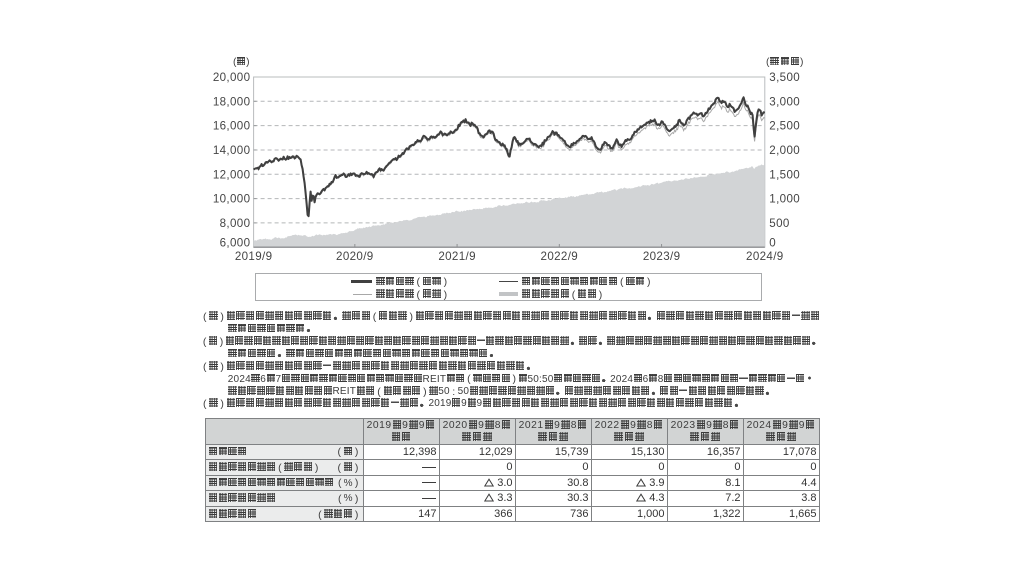 Image resolution: width=1024 pixels, height=576 pixels. I want to click on svg-text: 2,000, so click(784, 150).